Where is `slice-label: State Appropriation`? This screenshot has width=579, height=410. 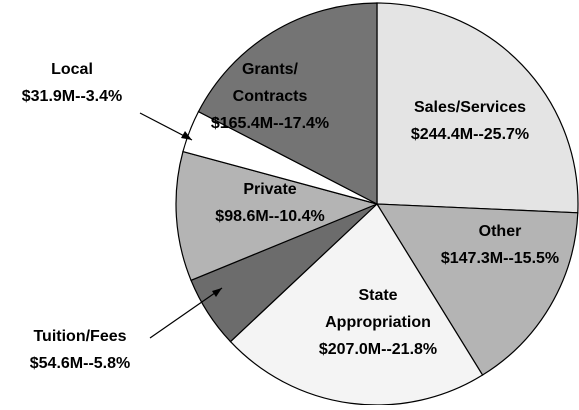
slice-label: State Appropriation is located at coordinates (378, 309).